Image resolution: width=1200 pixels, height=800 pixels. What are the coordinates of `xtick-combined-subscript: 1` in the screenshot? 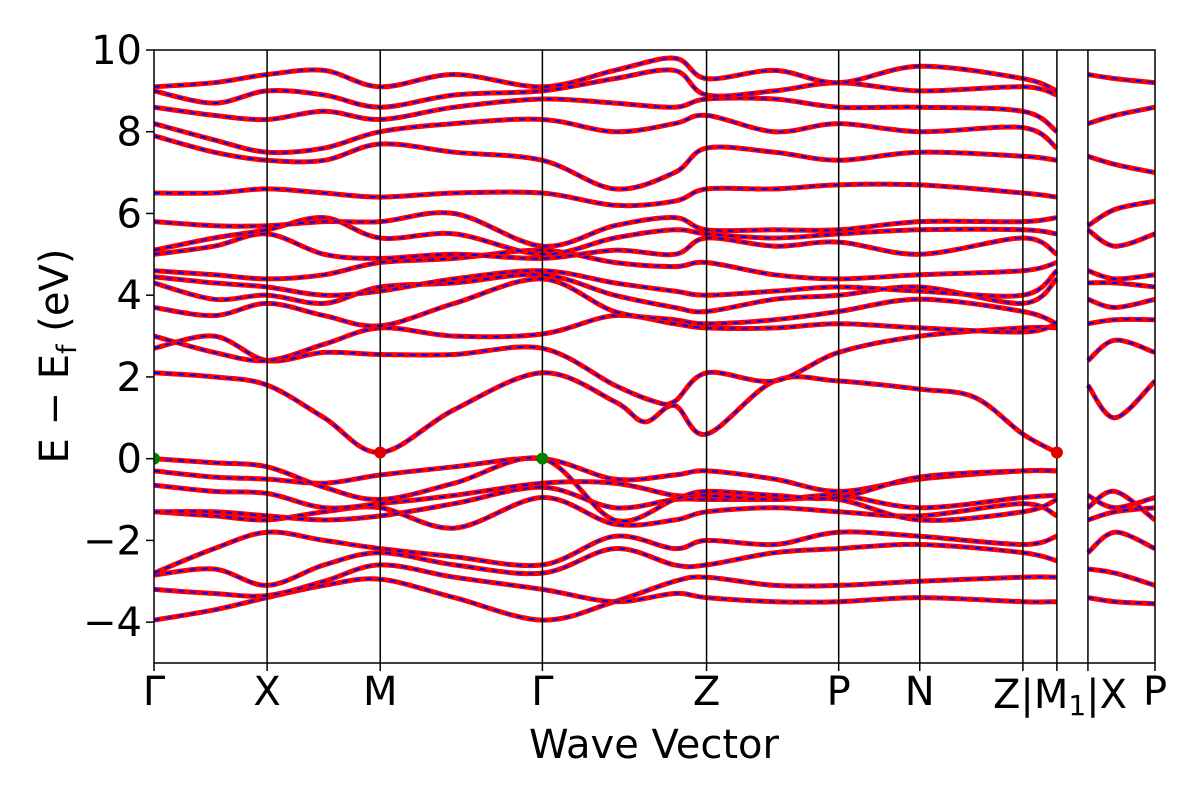 It's located at (1077, 705).